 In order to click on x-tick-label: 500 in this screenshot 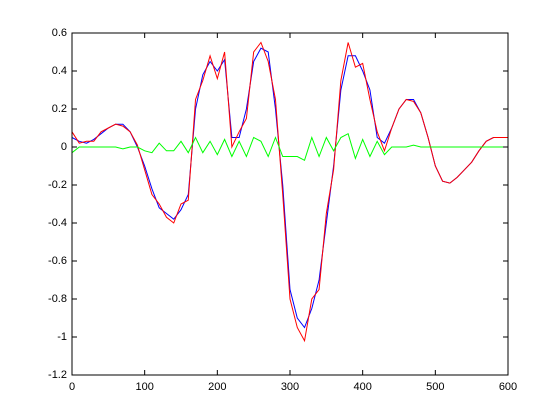, I will do `click(435, 387)`.